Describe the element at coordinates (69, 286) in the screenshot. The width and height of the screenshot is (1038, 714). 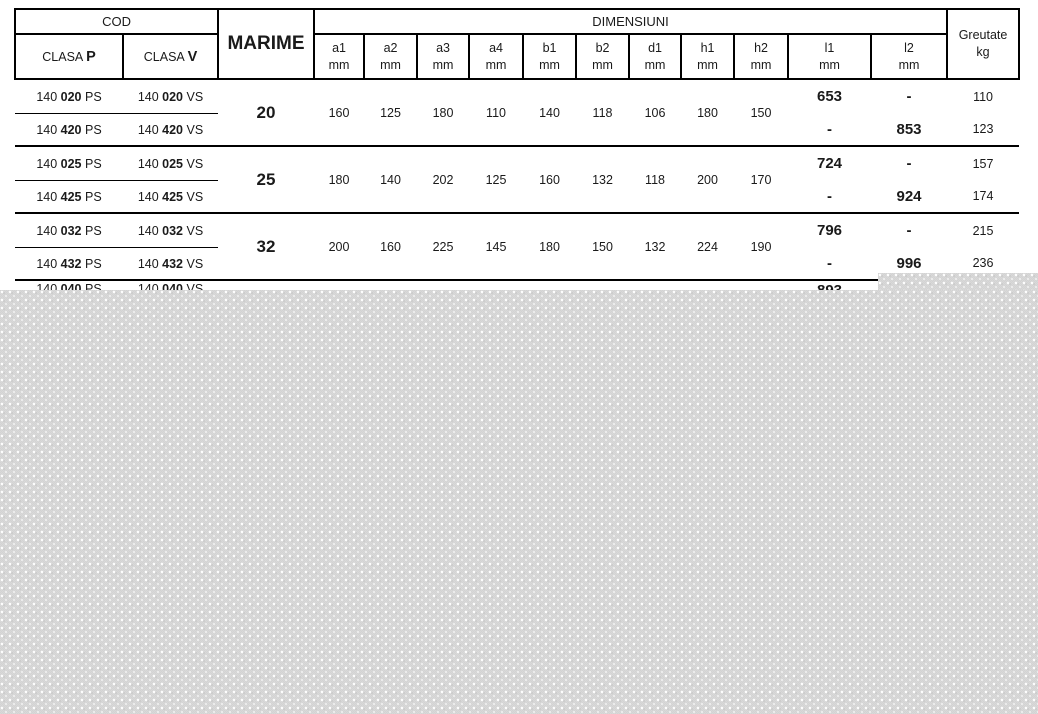
I see `code-p-cell: 140 040 PS` at that location.